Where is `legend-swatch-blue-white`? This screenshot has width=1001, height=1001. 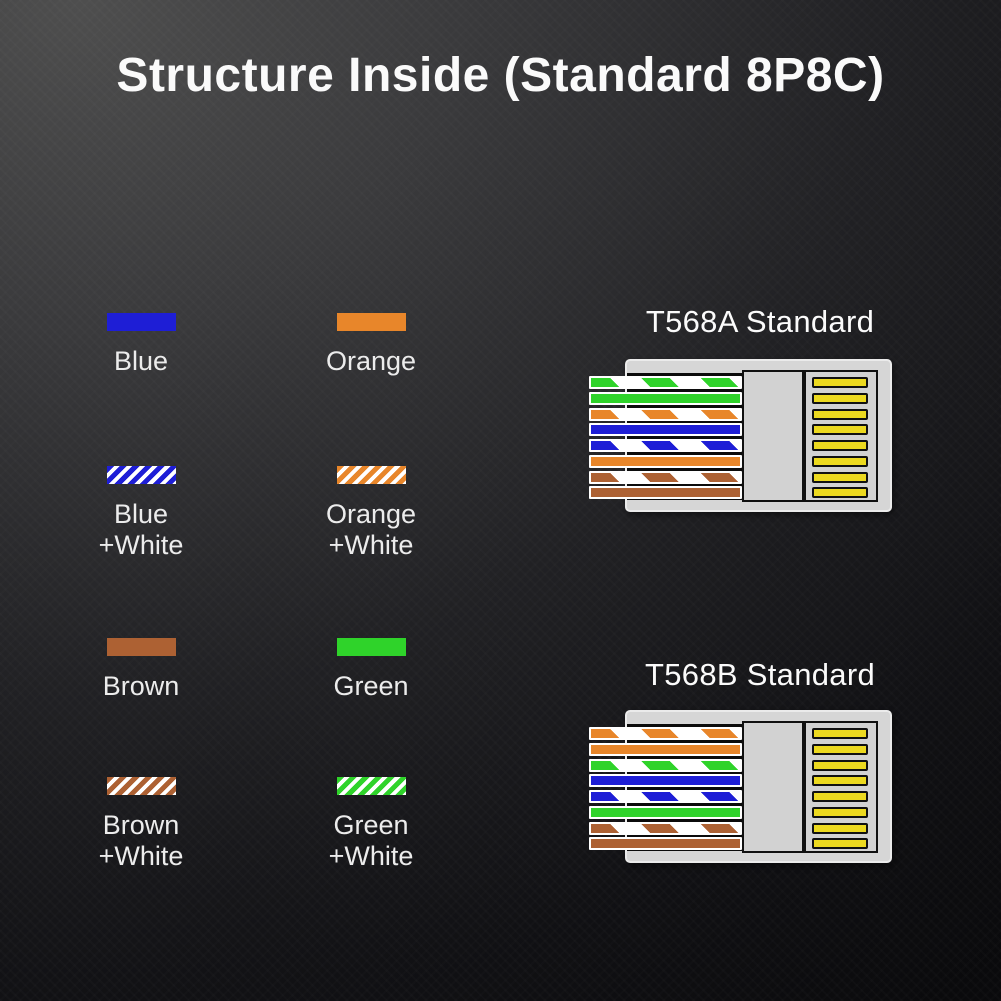
legend-swatch-blue-white is located at coordinates (141, 475).